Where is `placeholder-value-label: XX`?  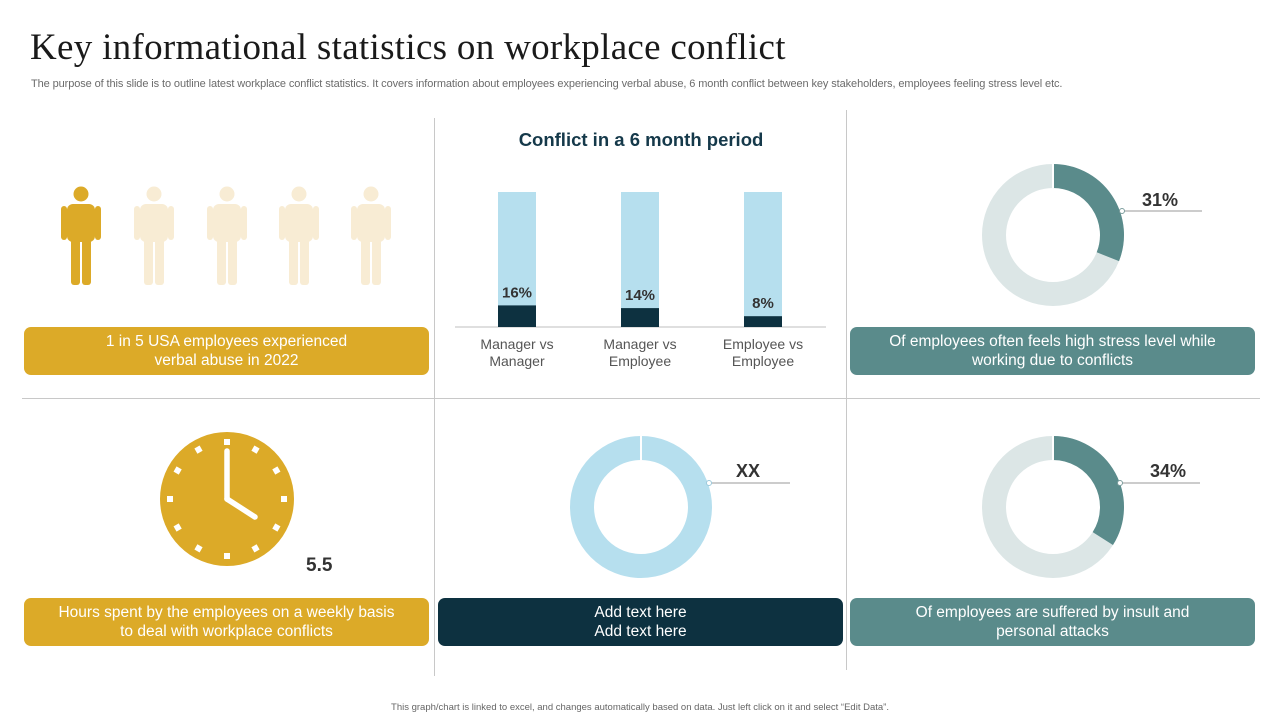 placeholder-value-label: XX is located at coordinates (748, 471).